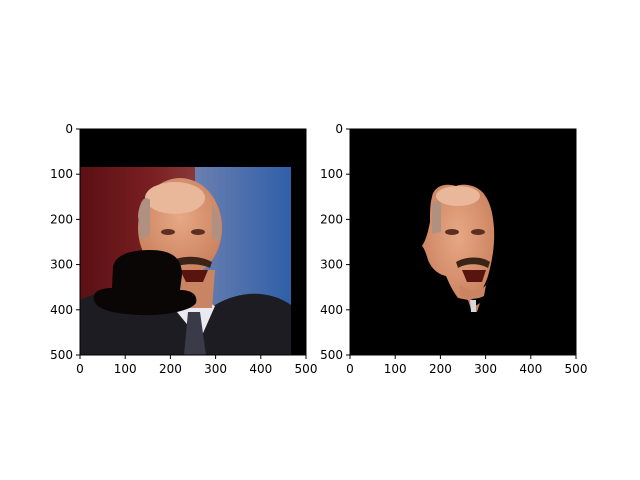 The height and width of the screenshot is (480, 640). What do you see at coordinates (298, 261) in the screenshot?
I see `image-left-right-black-strip` at bounding box center [298, 261].